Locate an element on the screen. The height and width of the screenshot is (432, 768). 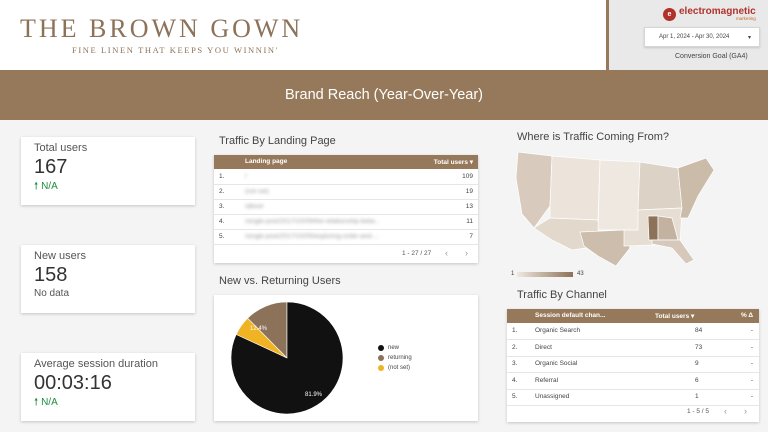
pie-slice-new is located at coordinates (287, 358).